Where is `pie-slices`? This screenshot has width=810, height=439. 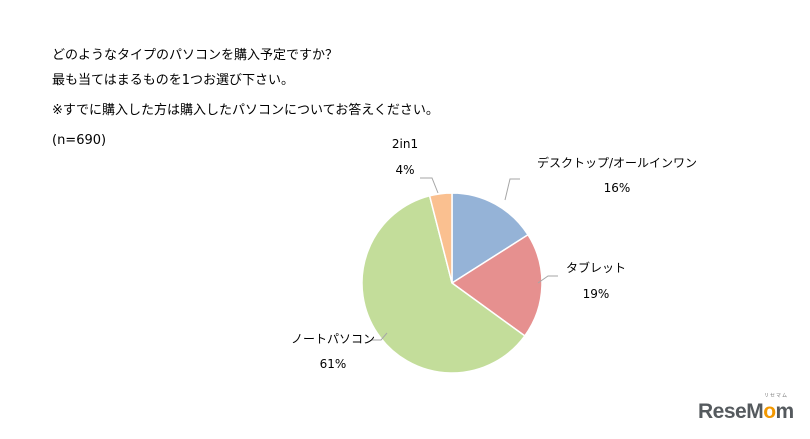
pie-slices is located at coordinates (452, 283).